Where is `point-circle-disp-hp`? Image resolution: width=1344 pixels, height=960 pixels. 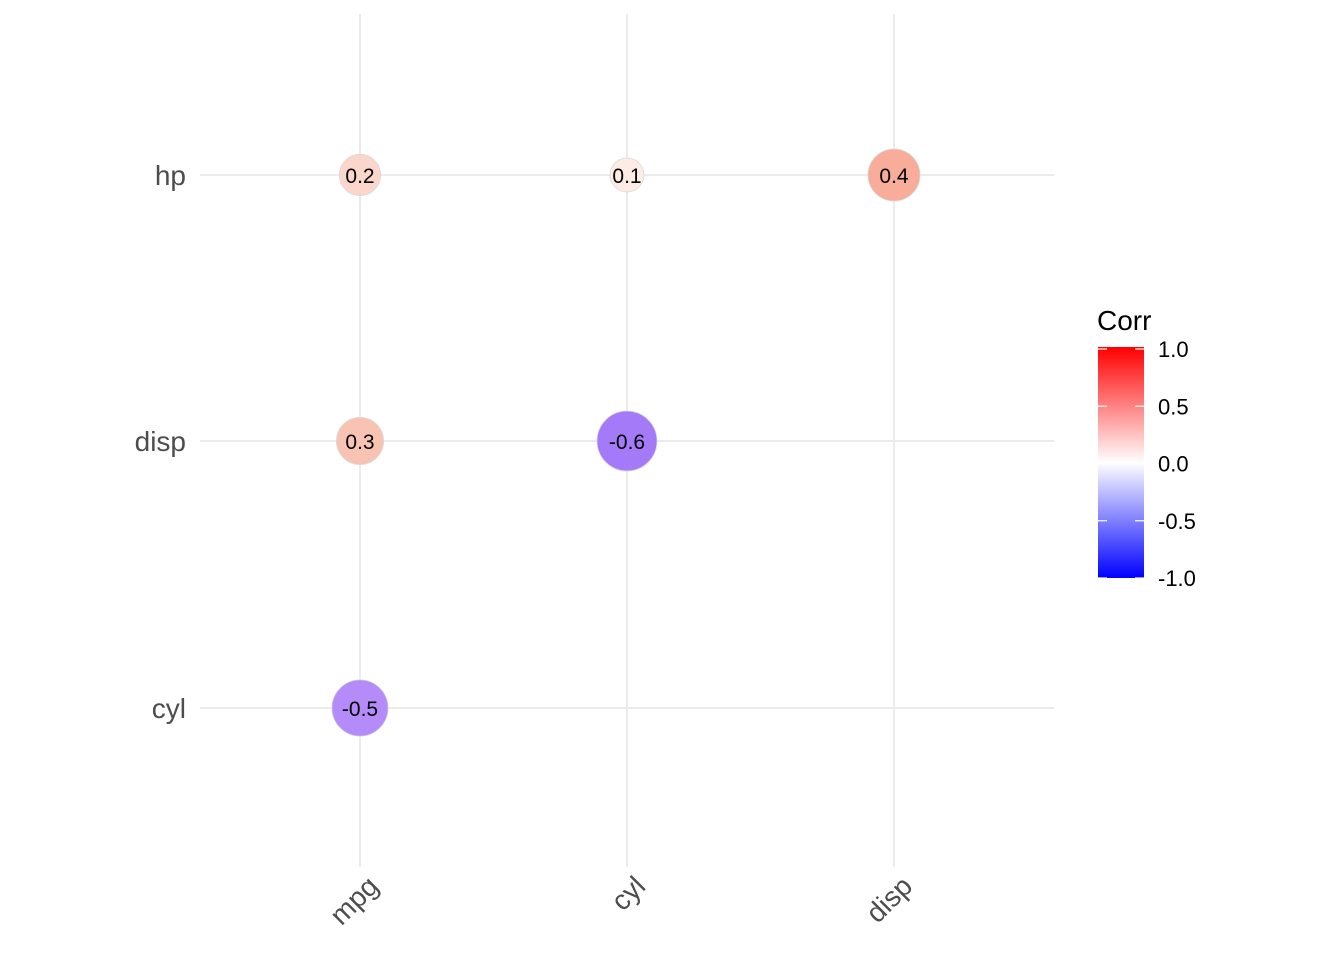 point-circle-disp-hp is located at coordinates (894, 175).